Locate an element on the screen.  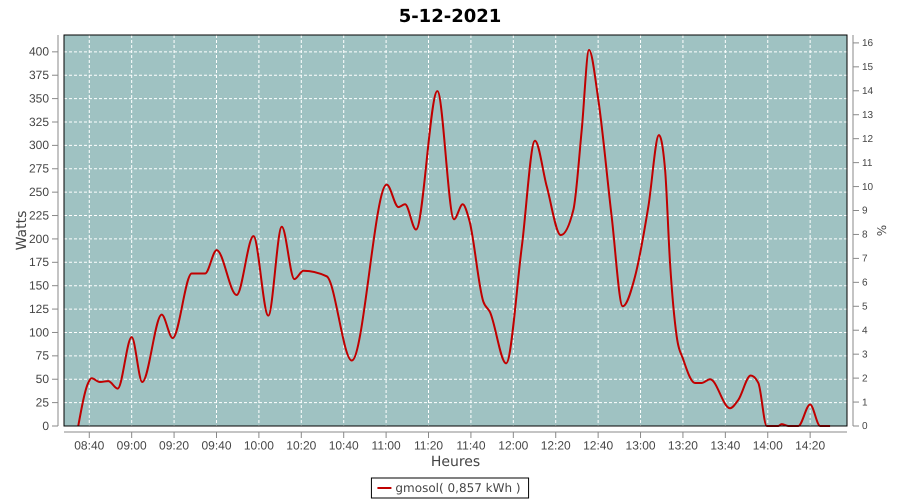
x-tick-label: 11:00 is located at coordinates (386, 445).